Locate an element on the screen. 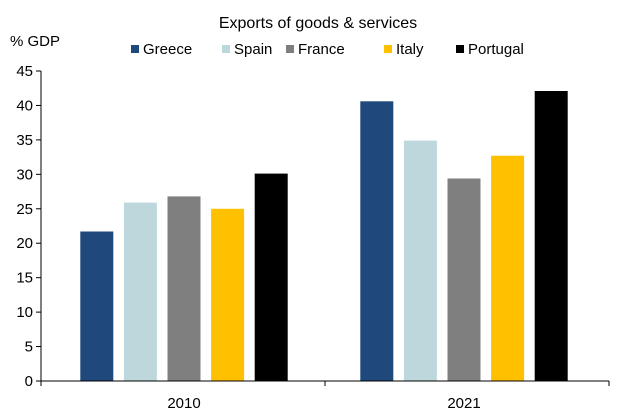 The width and height of the screenshot is (640, 416). legend-label-greece: Greece is located at coordinates (167, 49).